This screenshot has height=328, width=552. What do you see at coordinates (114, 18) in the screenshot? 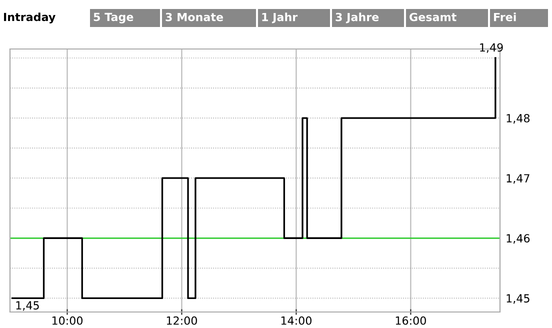
I see `text: 5 Tage` at bounding box center [114, 18].